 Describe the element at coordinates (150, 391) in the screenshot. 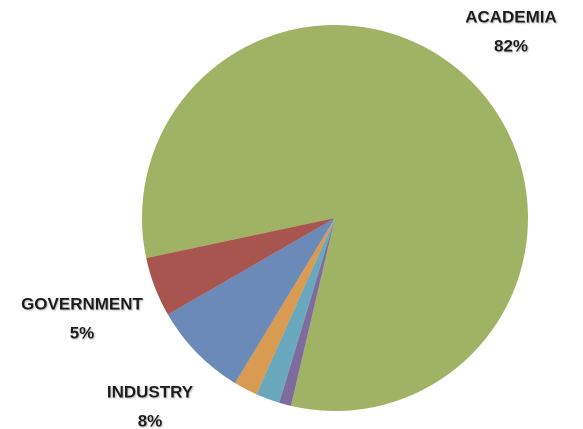

I see `slice-label: INDUSTRY` at that location.